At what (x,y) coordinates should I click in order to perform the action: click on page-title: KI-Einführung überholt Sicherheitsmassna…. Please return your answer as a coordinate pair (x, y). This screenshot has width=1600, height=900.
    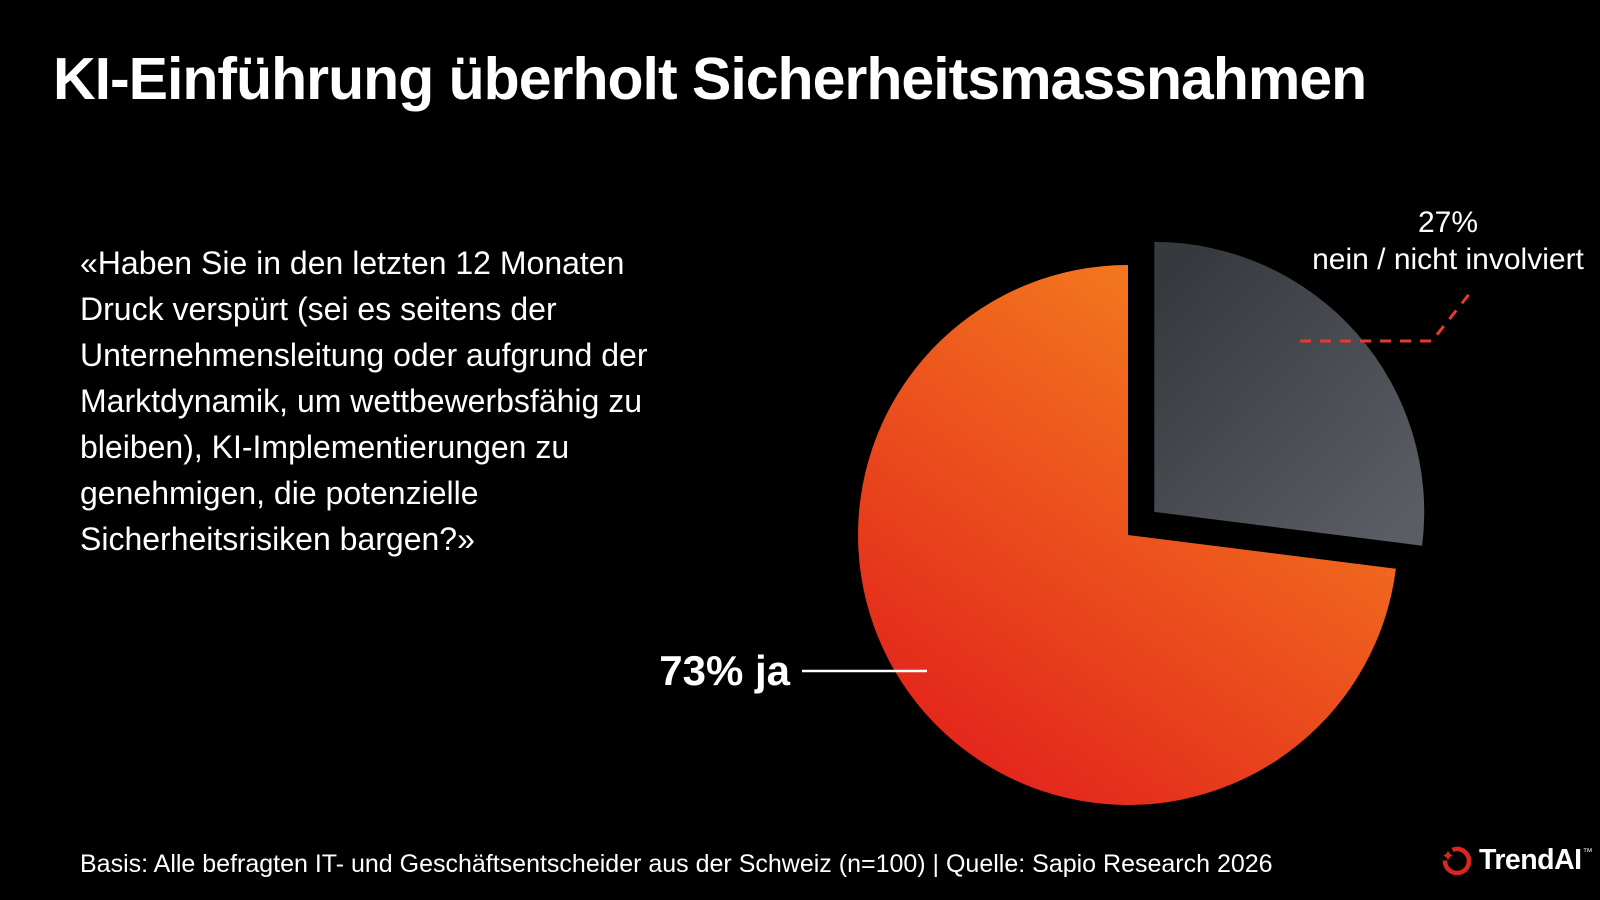
    Looking at the image, I should click on (710, 79).